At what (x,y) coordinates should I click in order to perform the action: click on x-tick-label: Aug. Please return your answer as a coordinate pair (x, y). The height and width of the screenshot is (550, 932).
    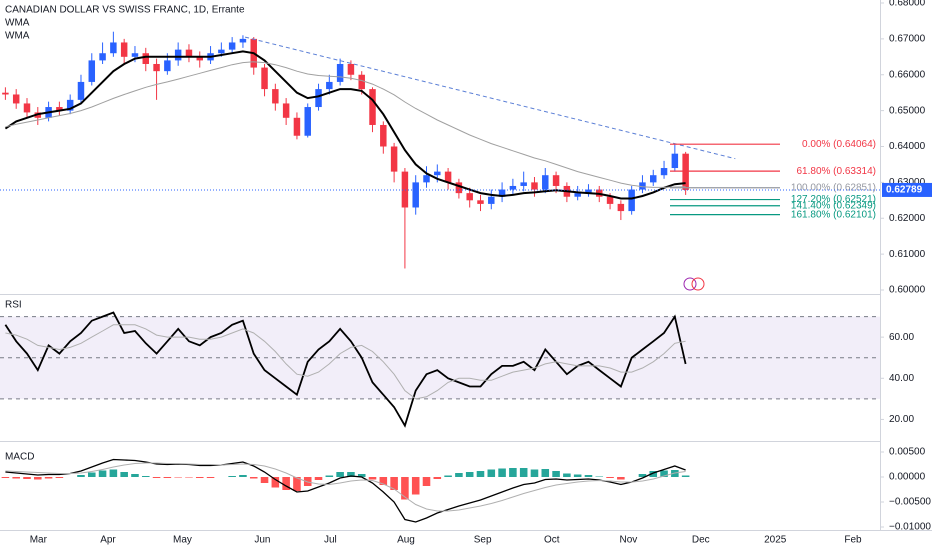
    Looking at the image, I should click on (406, 540).